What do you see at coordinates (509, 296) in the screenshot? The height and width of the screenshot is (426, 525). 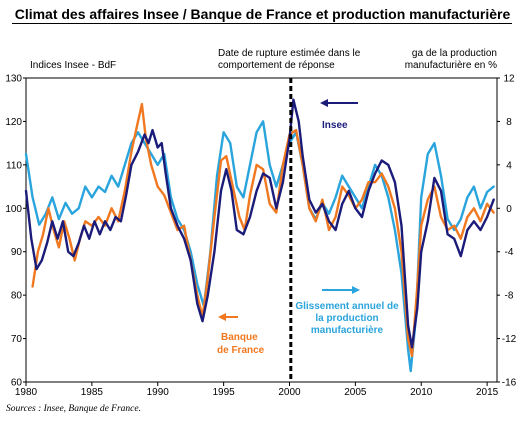 I see `right-tick-label: -8` at bounding box center [509, 296].